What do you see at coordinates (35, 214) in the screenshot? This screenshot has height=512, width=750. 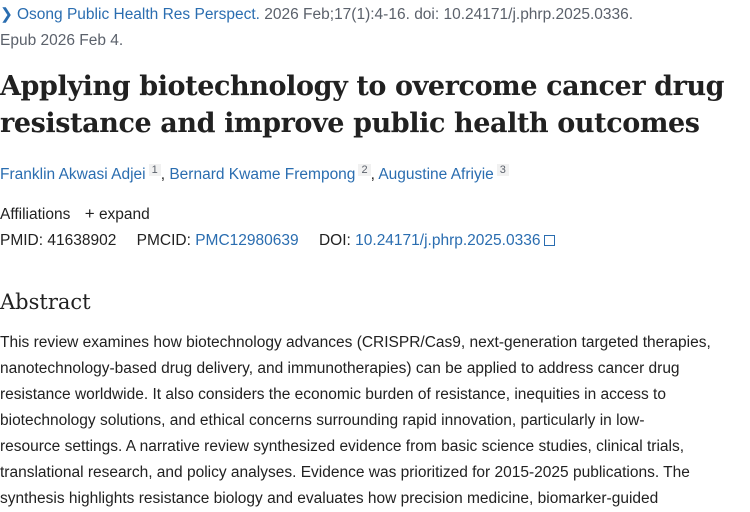 I see `affiliations-label: Affiliations` at bounding box center [35, 214].